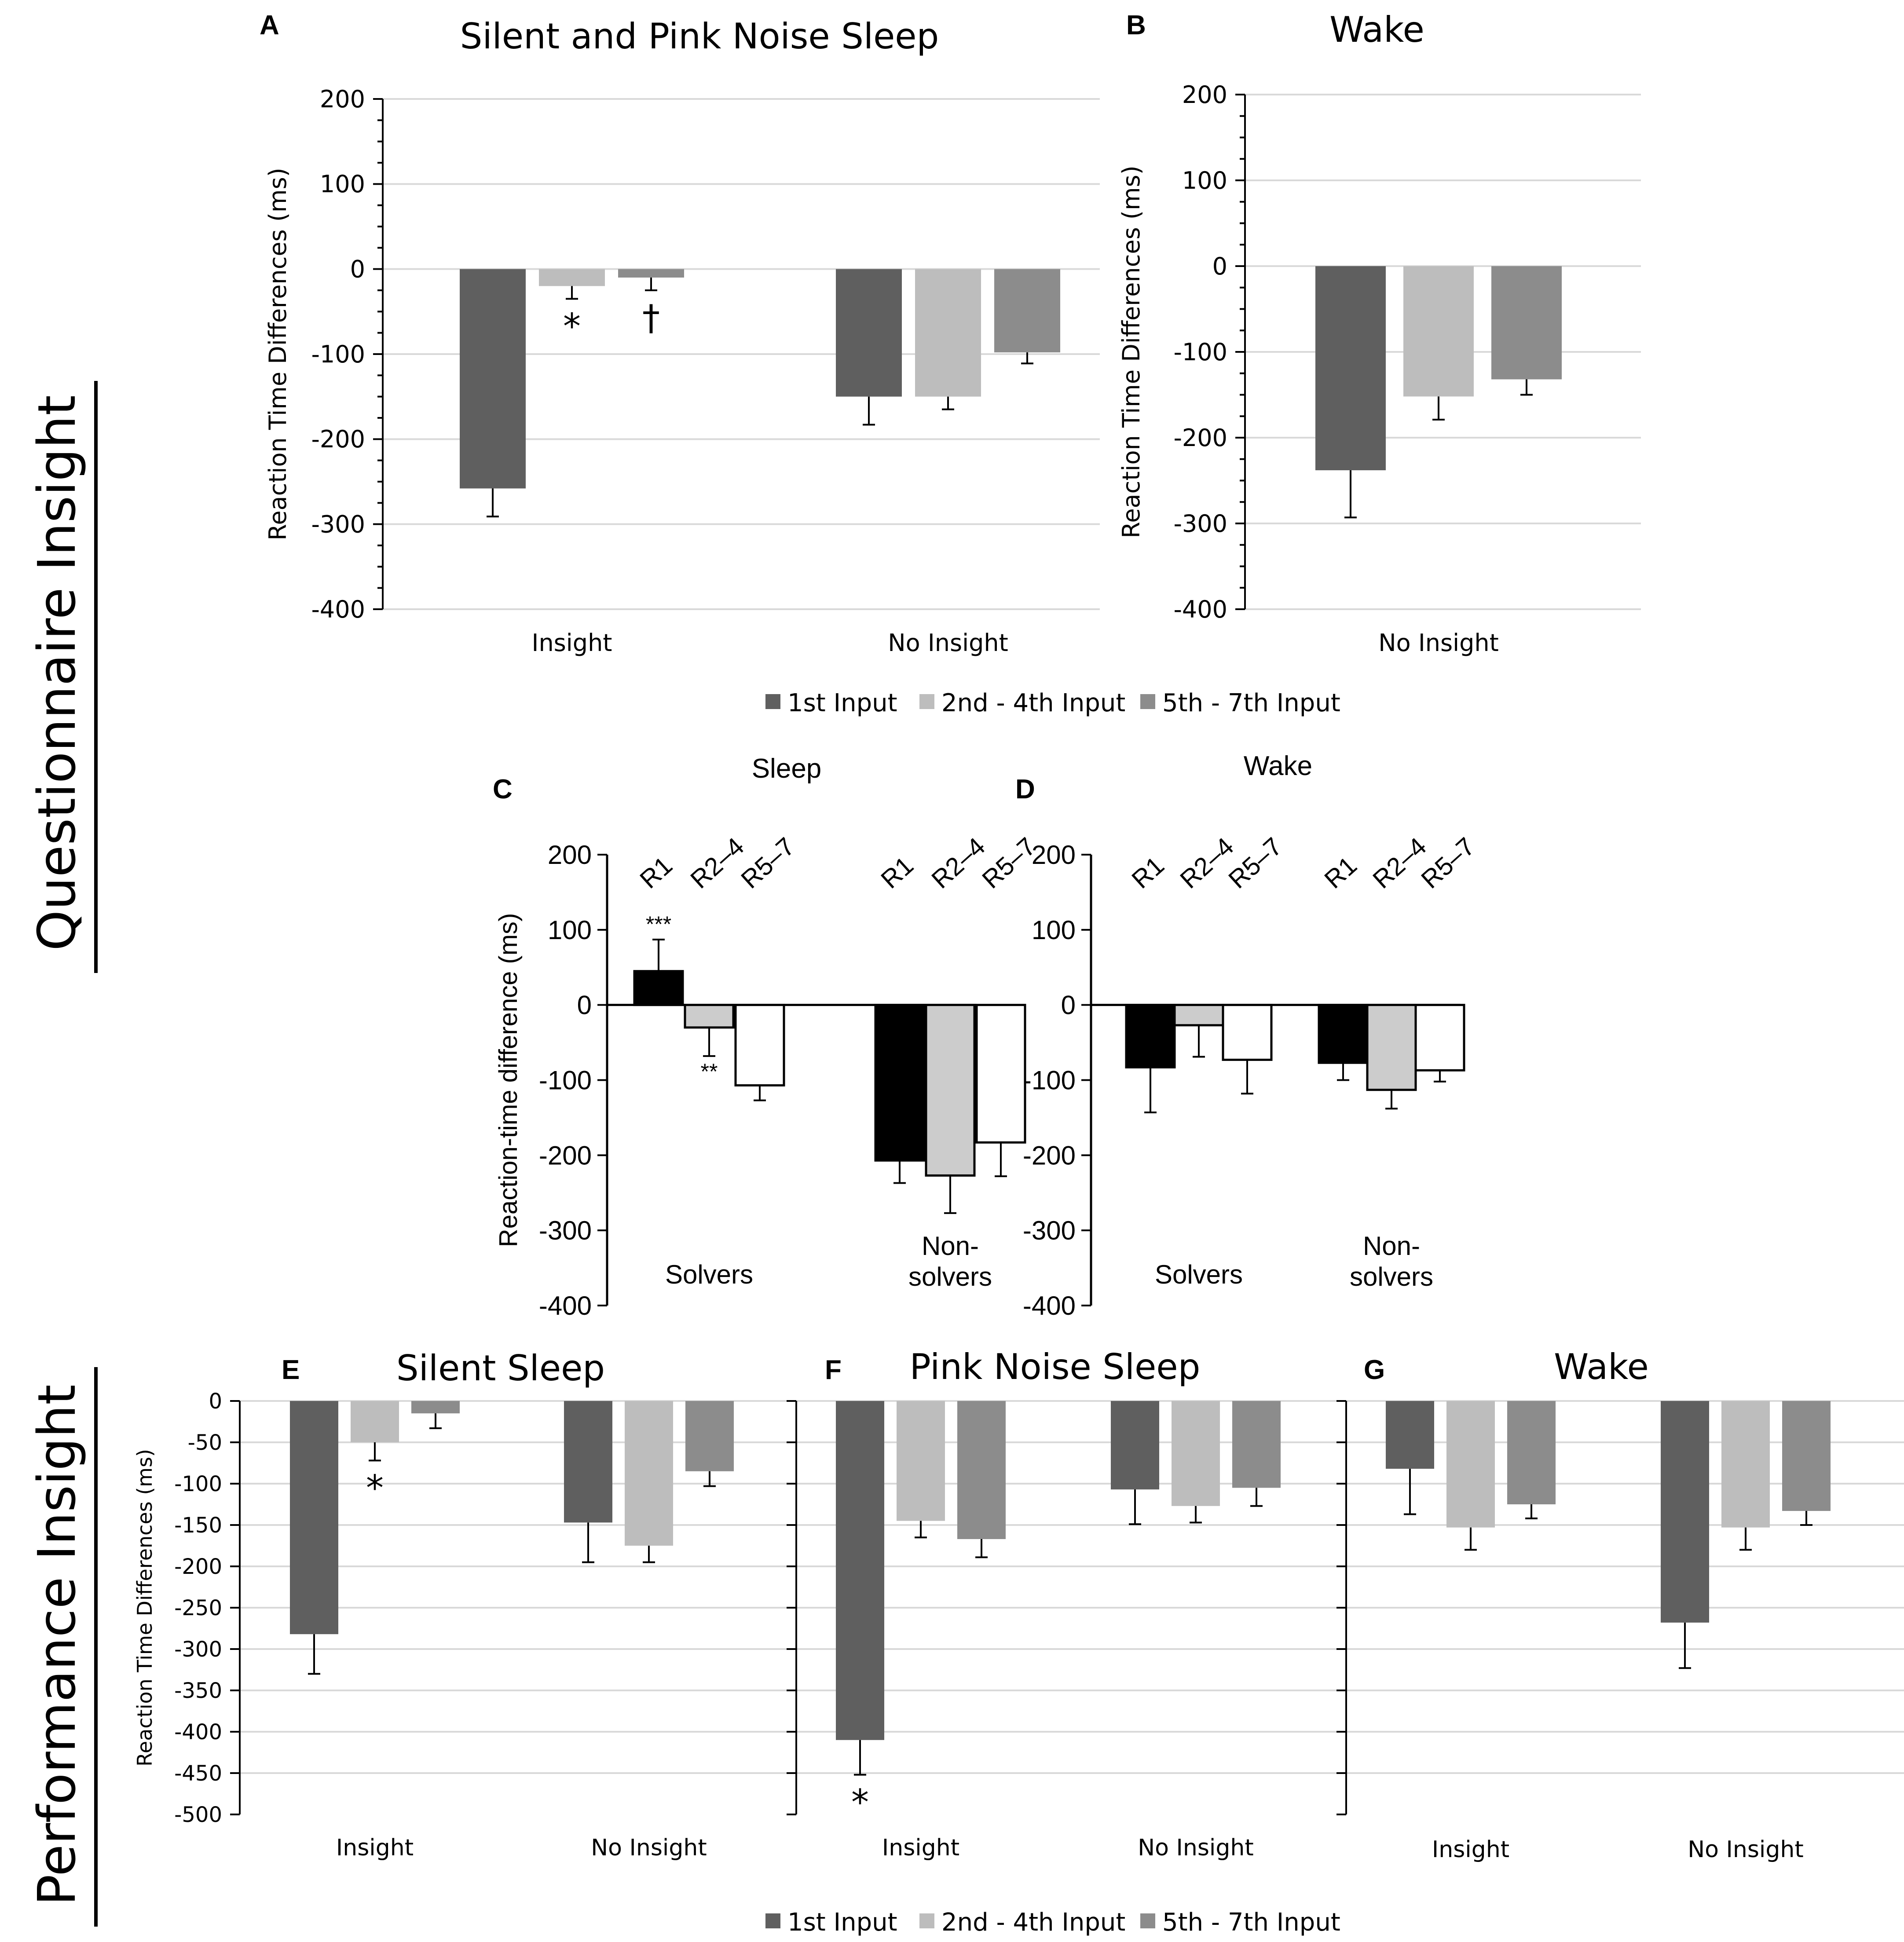 Image resolution: width=1904 pixels, height=1942 pixels. Describe the element at coordinates (772, 1920) in the screenshot. I see `legend-swatch-first` at that location.